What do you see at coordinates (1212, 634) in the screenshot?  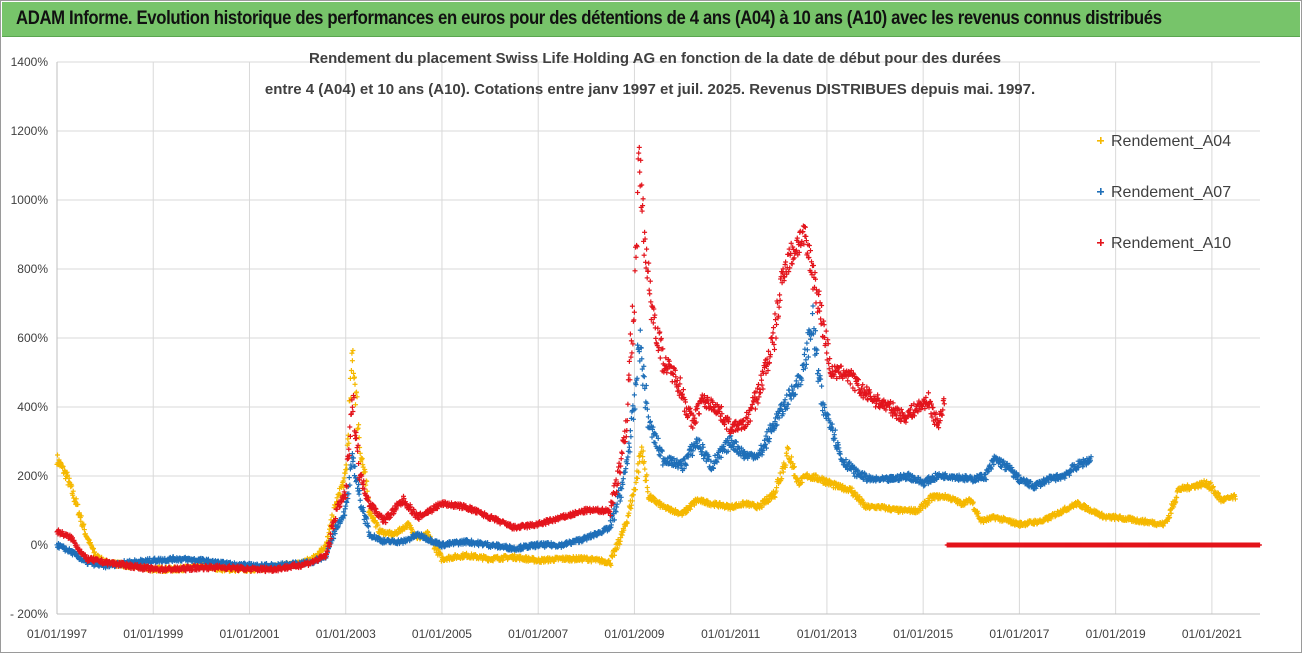 I see `x-tick-label: 01/01/2021` at bounding box center [1212, 634].